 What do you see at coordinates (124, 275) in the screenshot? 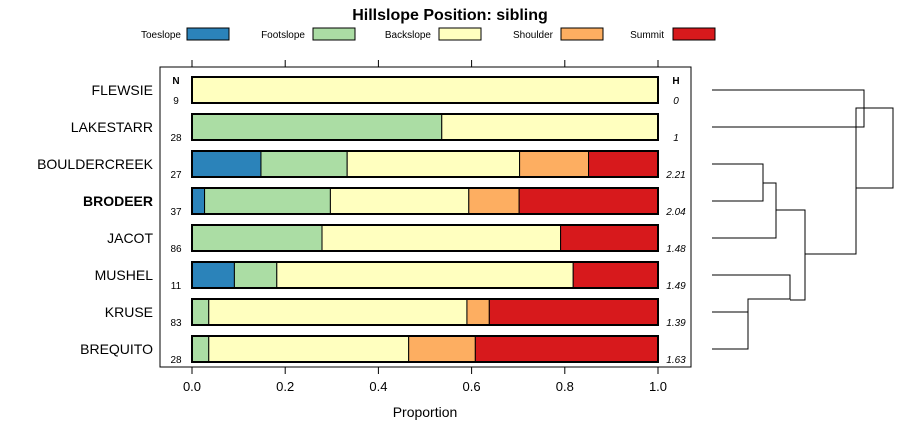
I see `category-label-mushel: MUSHEL` at bounding box center [124, 275].